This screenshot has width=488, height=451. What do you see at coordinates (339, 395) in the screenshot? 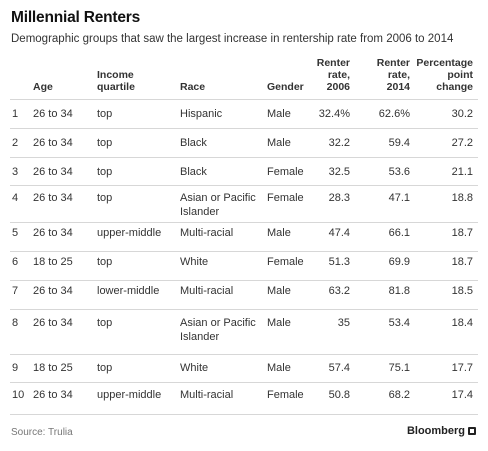
I see `table-cell-renter-rate-2006: 50.8` at bounding box center [339, 395].